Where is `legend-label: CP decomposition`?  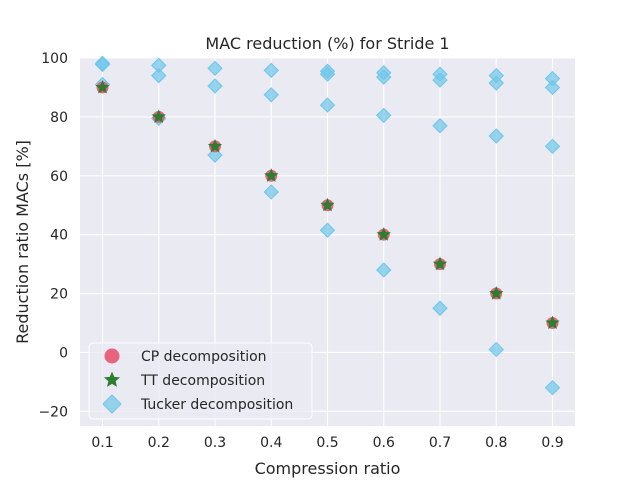
legend-label: CP decomposition is located at coordinates (204, 357).